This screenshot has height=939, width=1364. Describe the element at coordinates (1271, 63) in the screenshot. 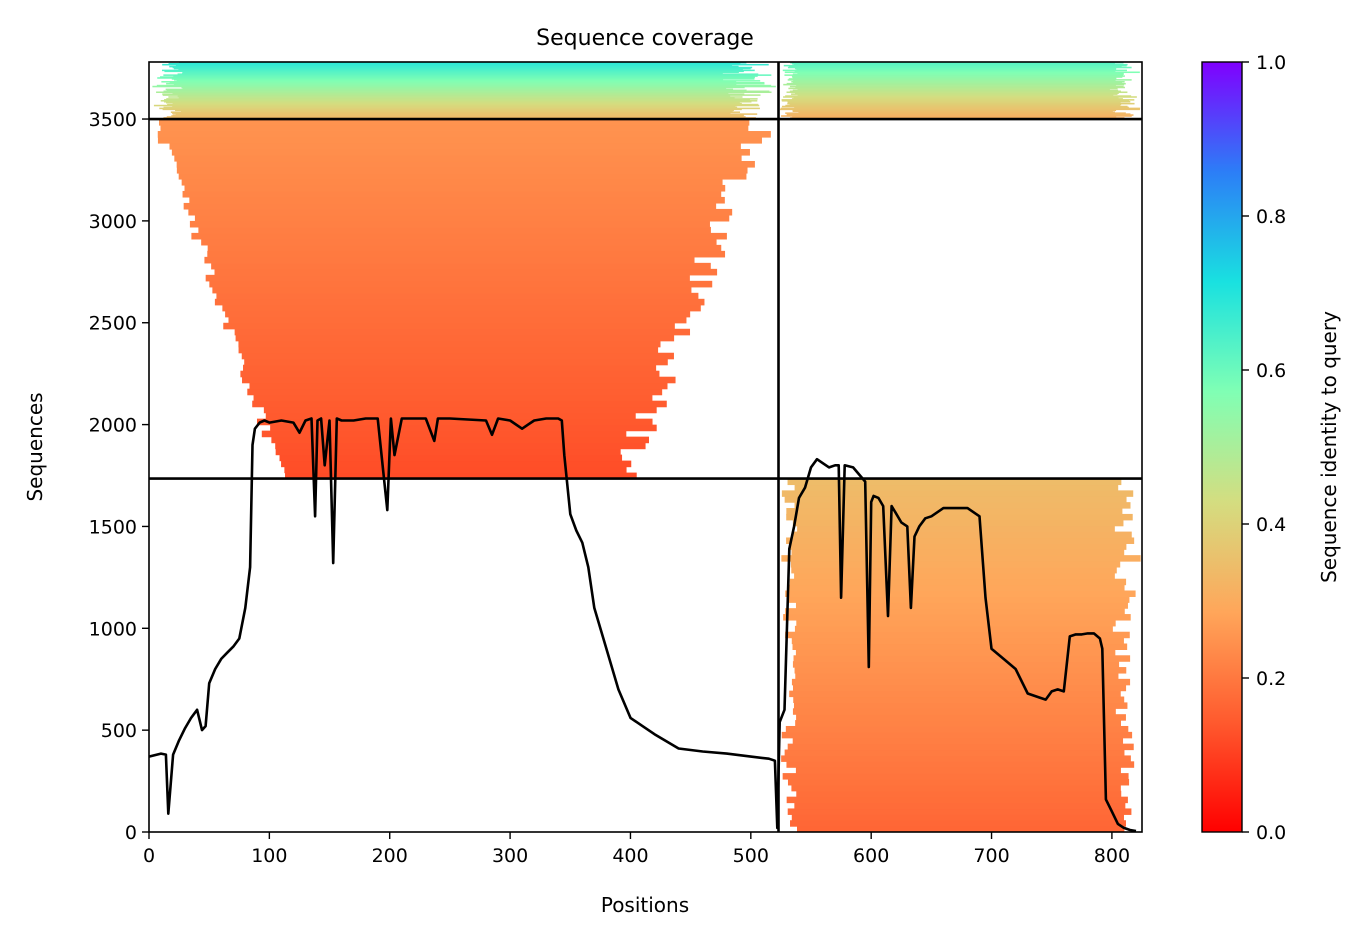

I see `colorbar-tick-label: 1.0` at that location.